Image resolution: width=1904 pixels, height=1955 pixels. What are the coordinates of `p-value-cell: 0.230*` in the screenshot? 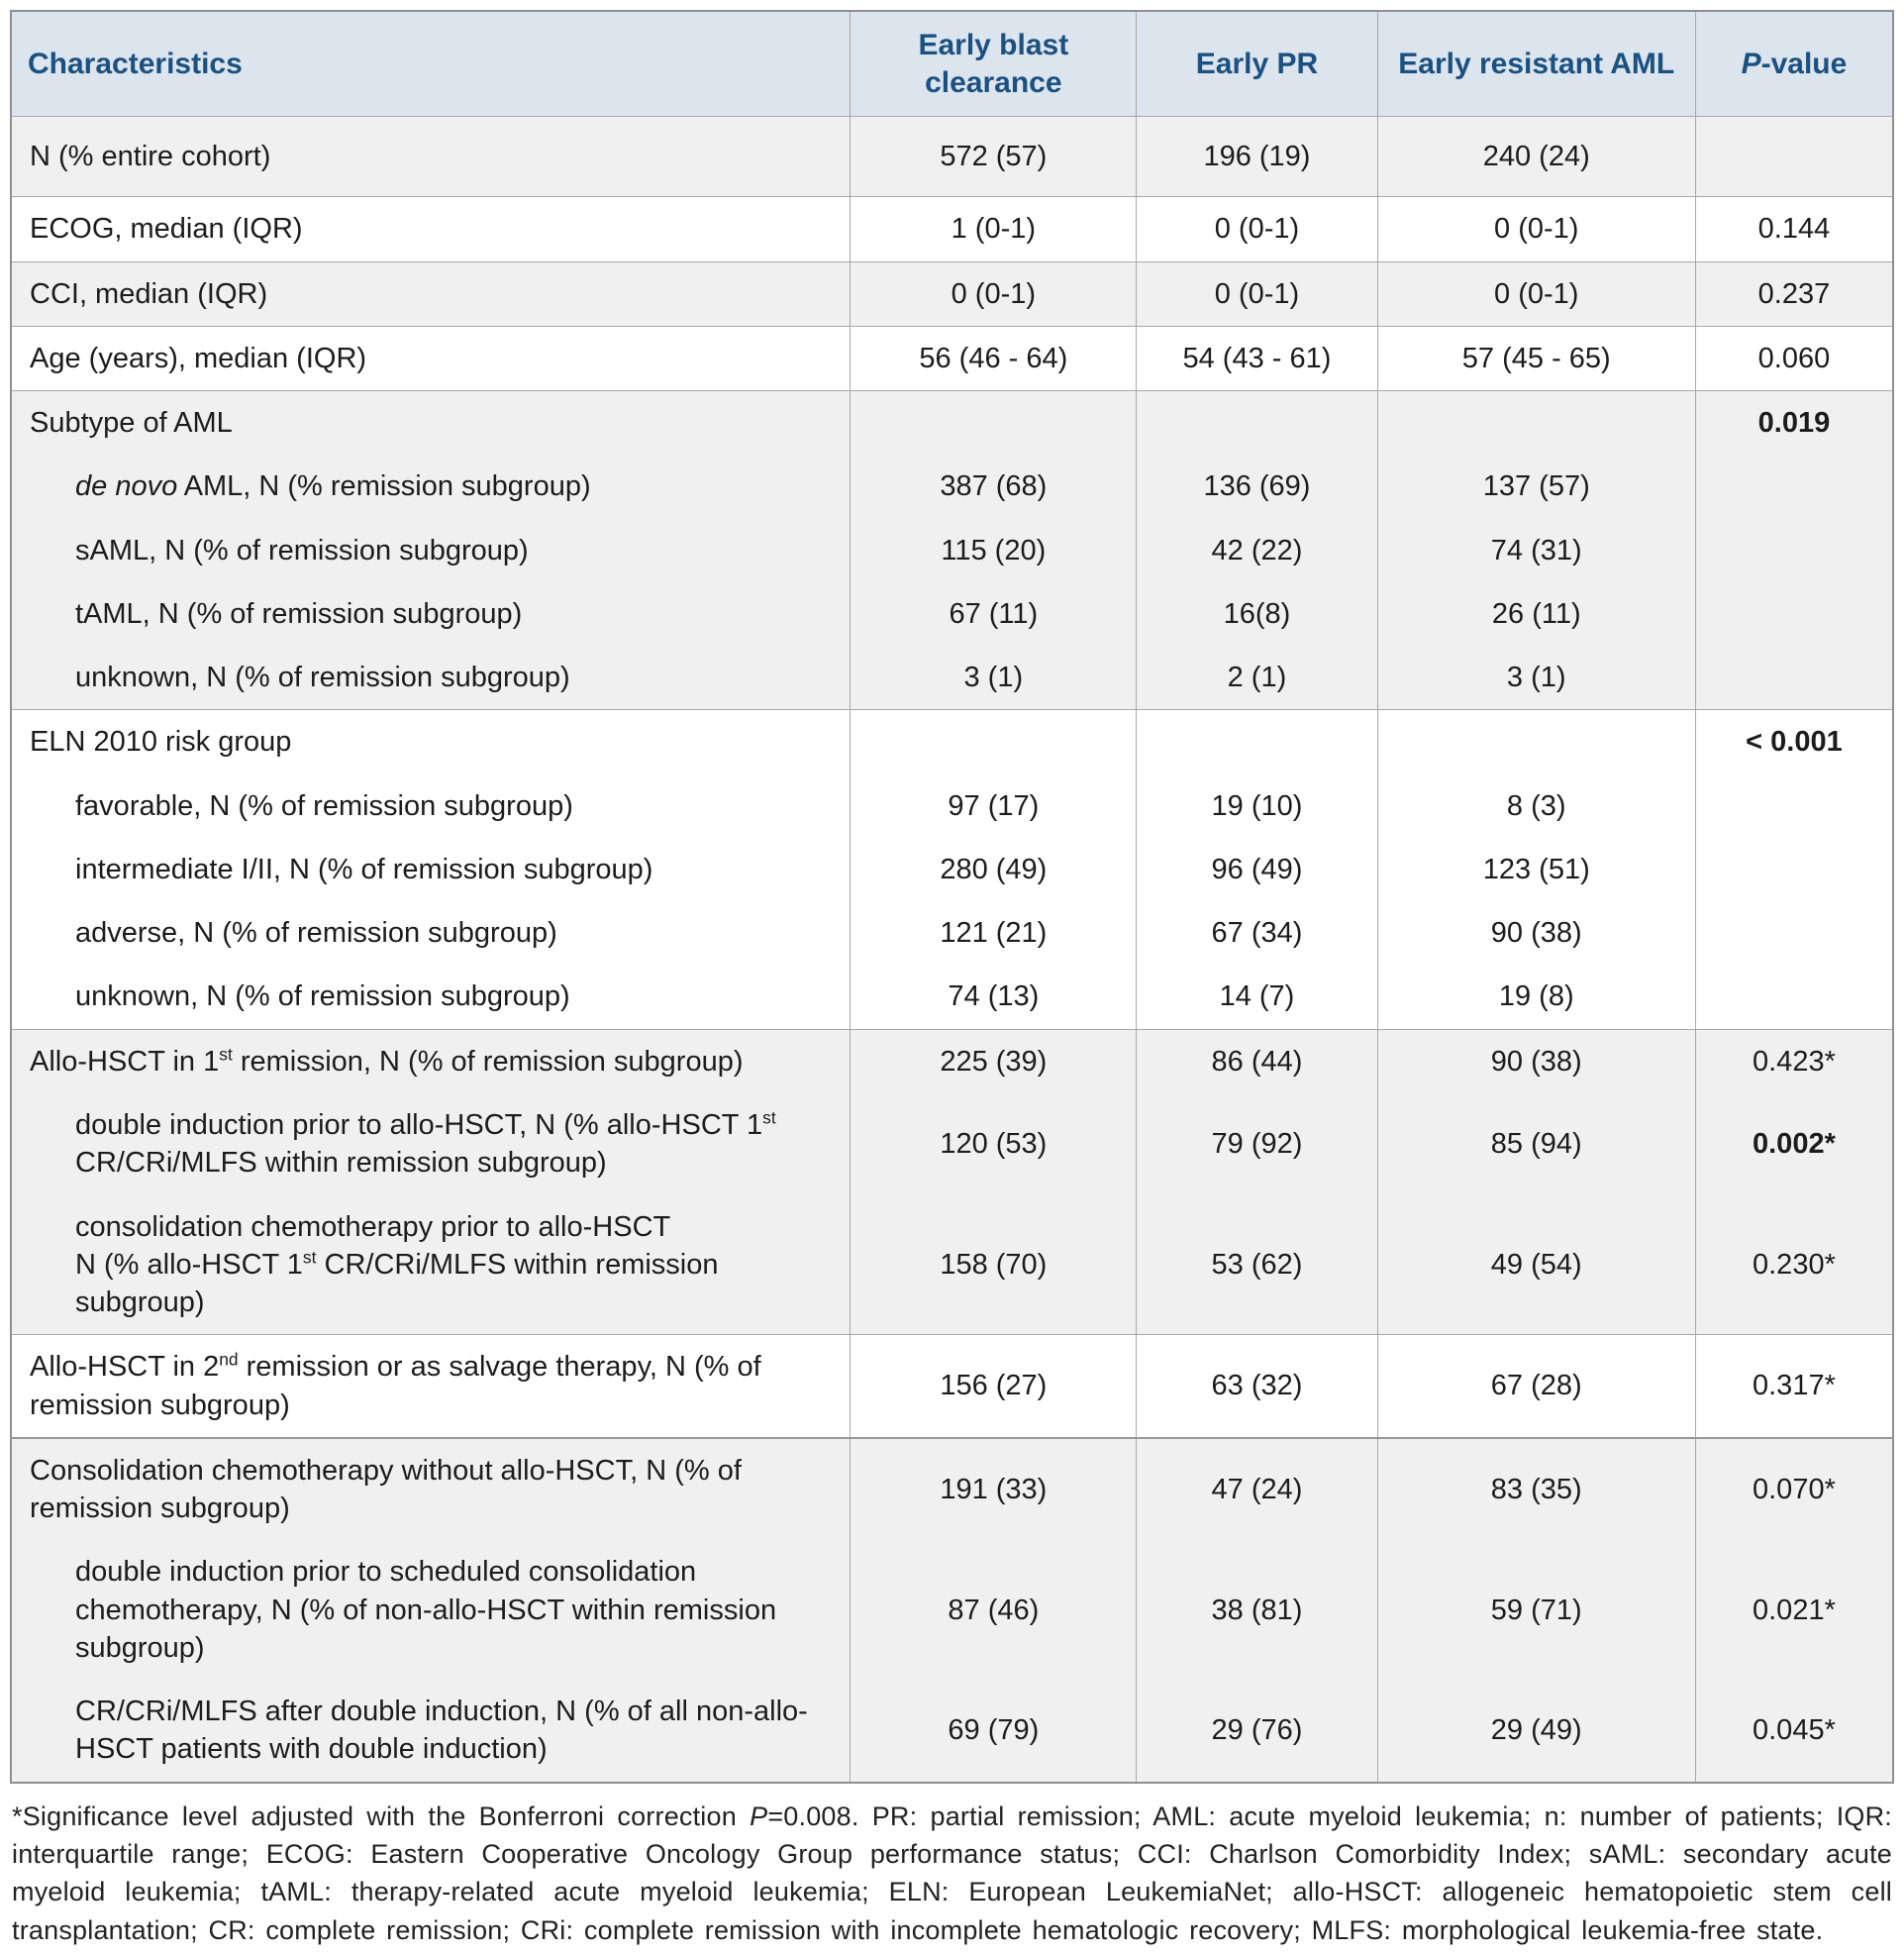 It's located at (1793, 1265).